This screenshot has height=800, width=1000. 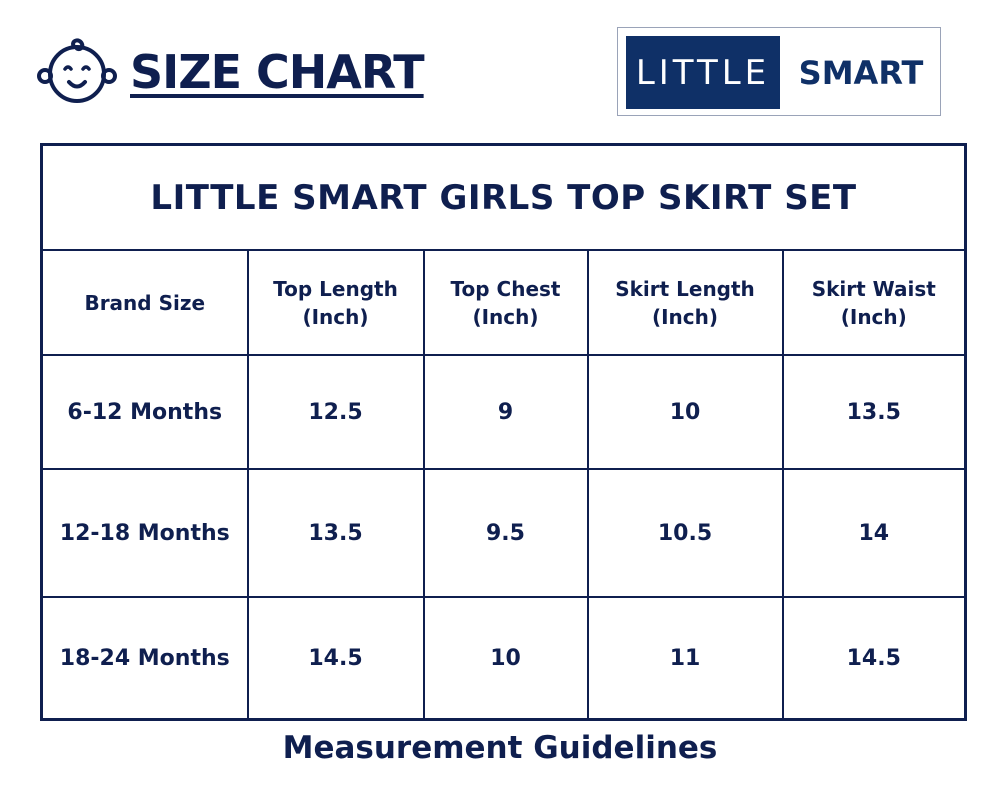 I want to click on cell-skirt-waist: 14, so click(x=874, y=533).